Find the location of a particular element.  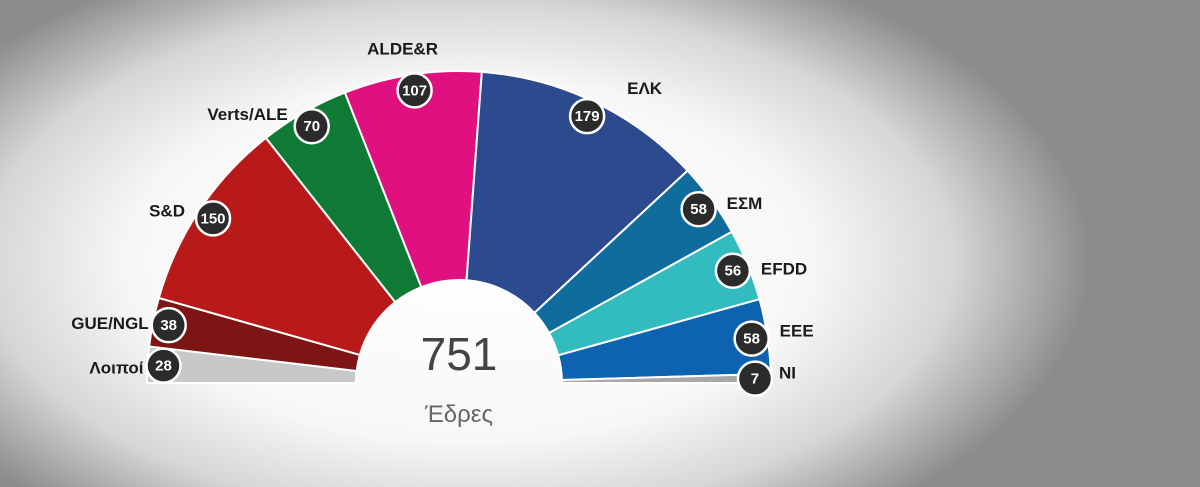

segment-ελκ is located at coordinates (577, 192).